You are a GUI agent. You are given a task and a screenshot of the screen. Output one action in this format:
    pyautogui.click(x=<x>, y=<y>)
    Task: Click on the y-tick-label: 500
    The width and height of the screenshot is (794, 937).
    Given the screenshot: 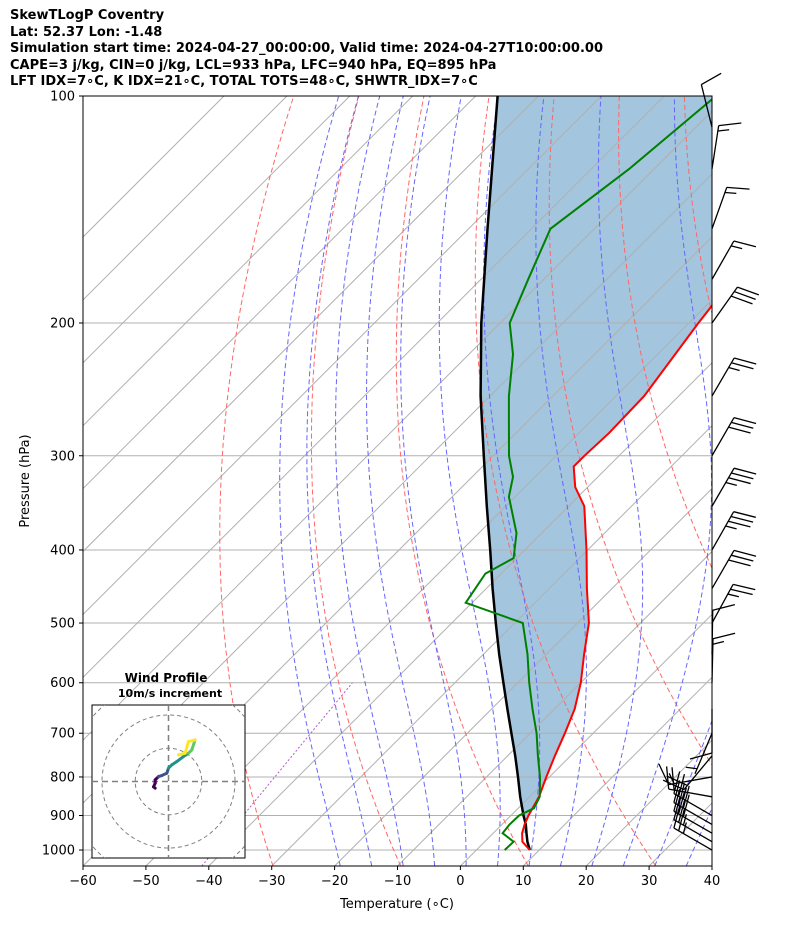 What is the action you would take?
    pyautogui.click(x=62, y=624)
    